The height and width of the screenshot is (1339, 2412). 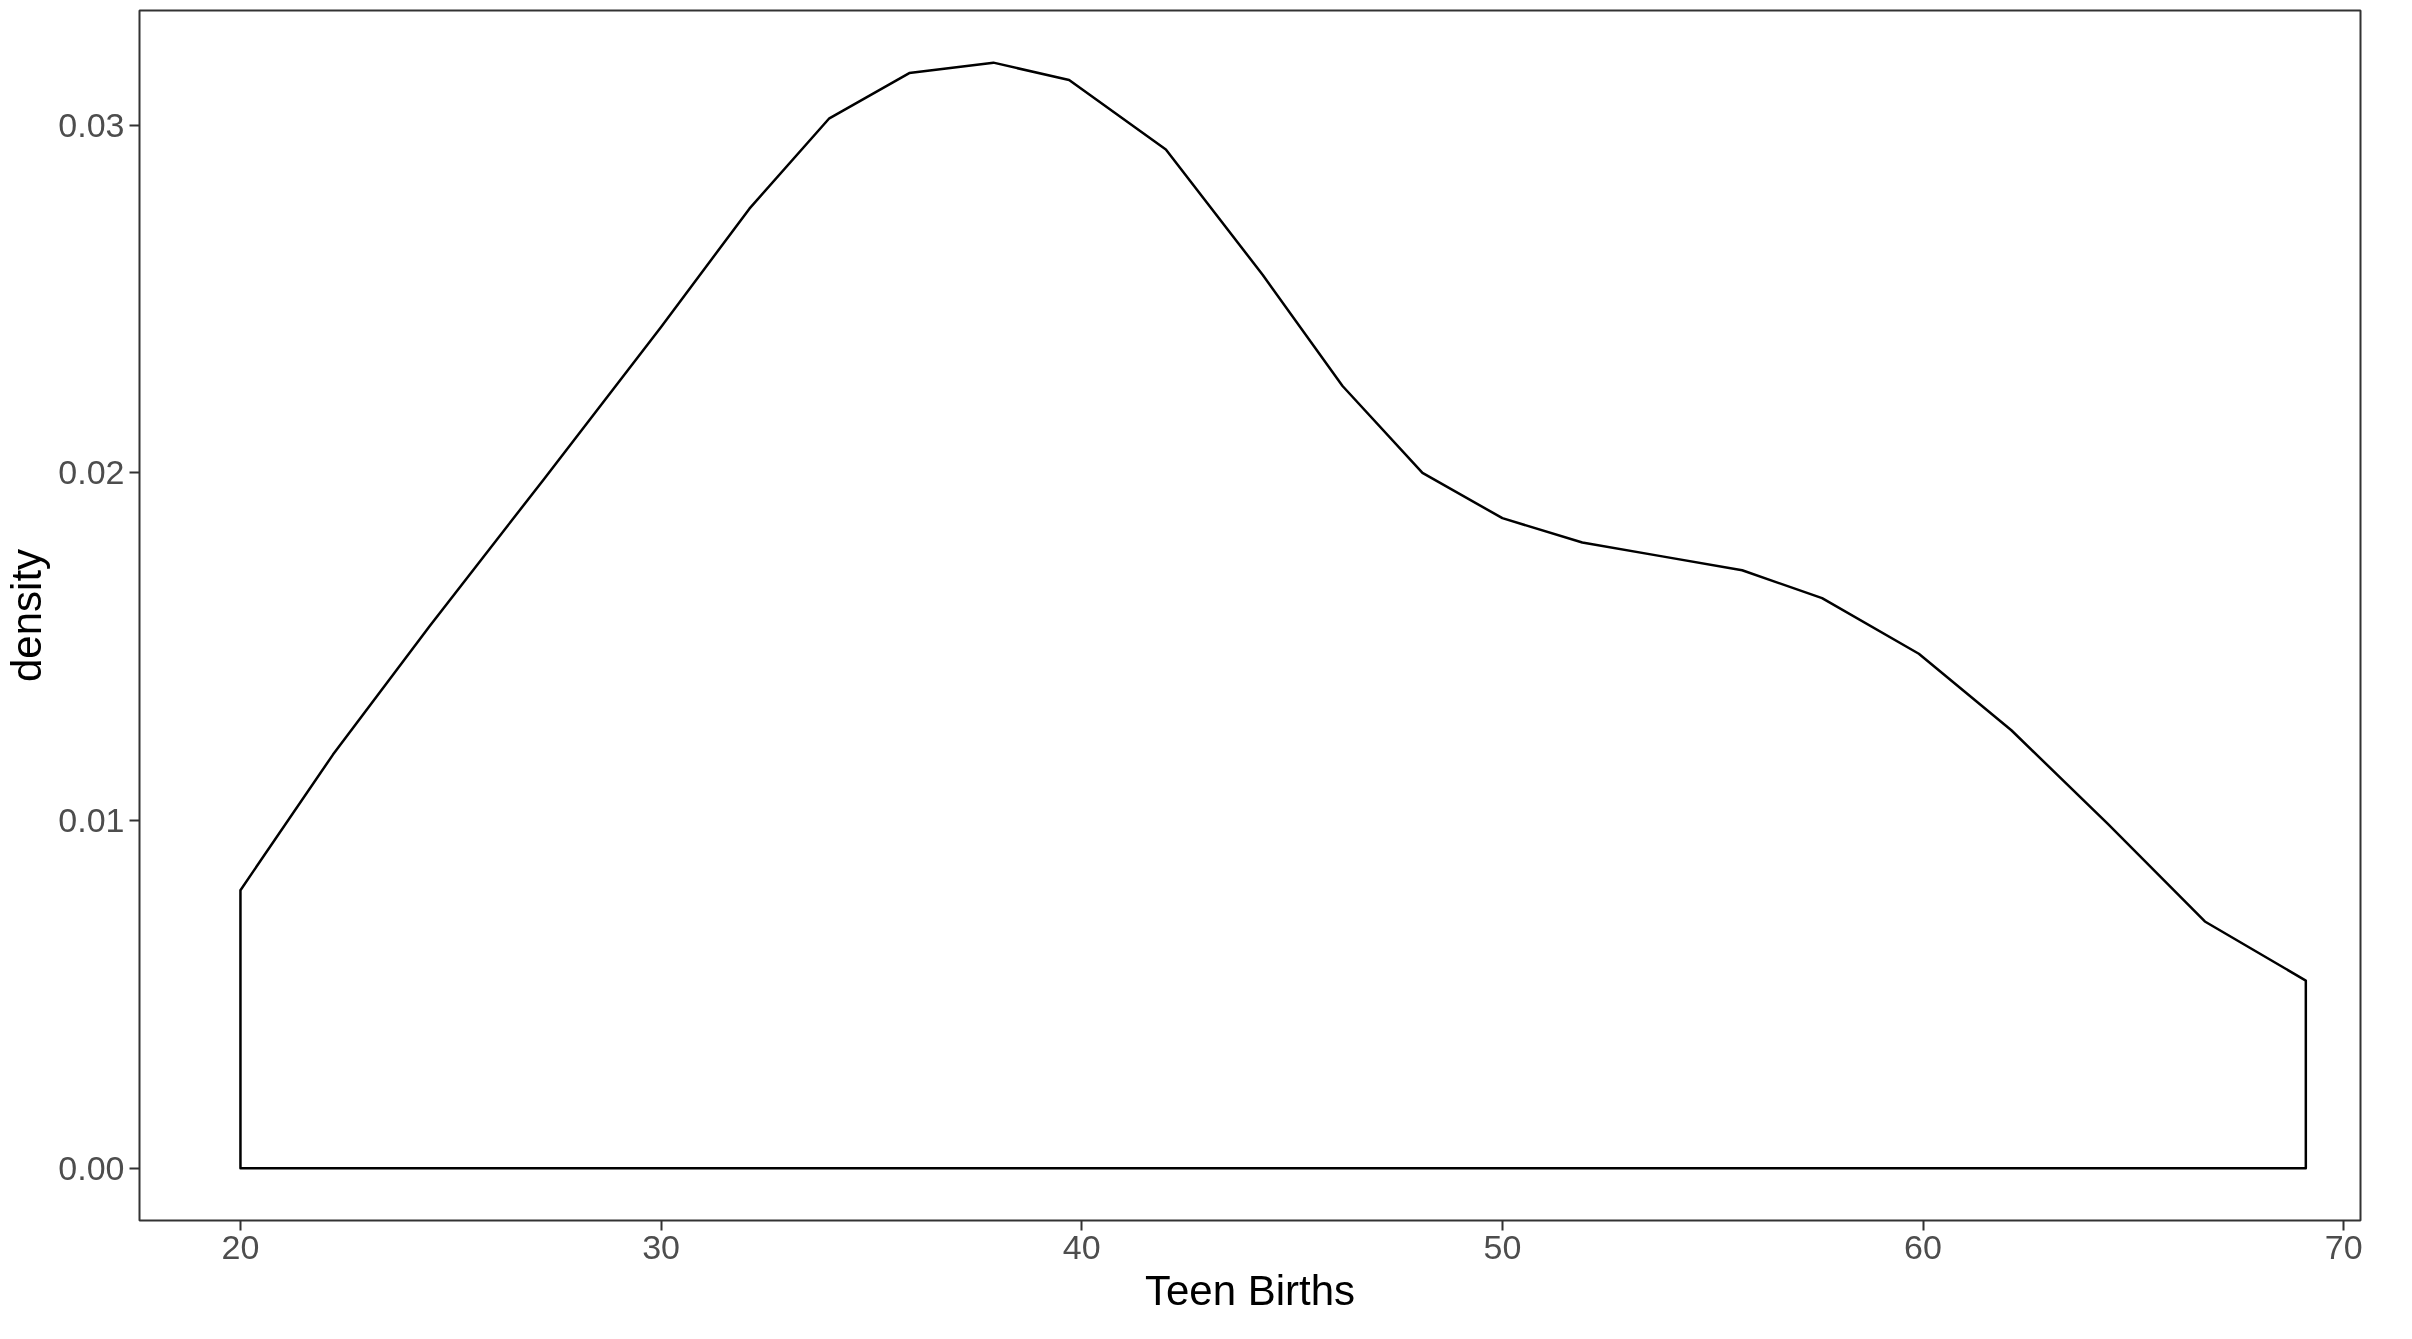 I want to click on x-axis-title: Teen Births, so click(x=1250, y=1290).